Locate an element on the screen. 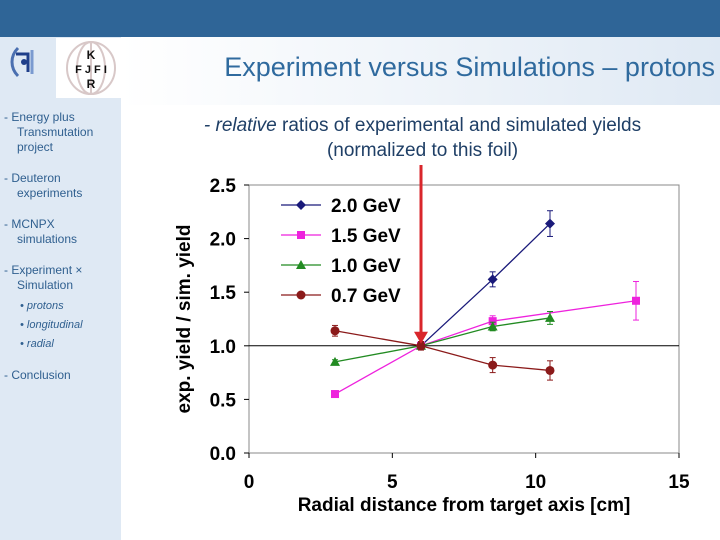  title-band is located at coordinates (420, 71).